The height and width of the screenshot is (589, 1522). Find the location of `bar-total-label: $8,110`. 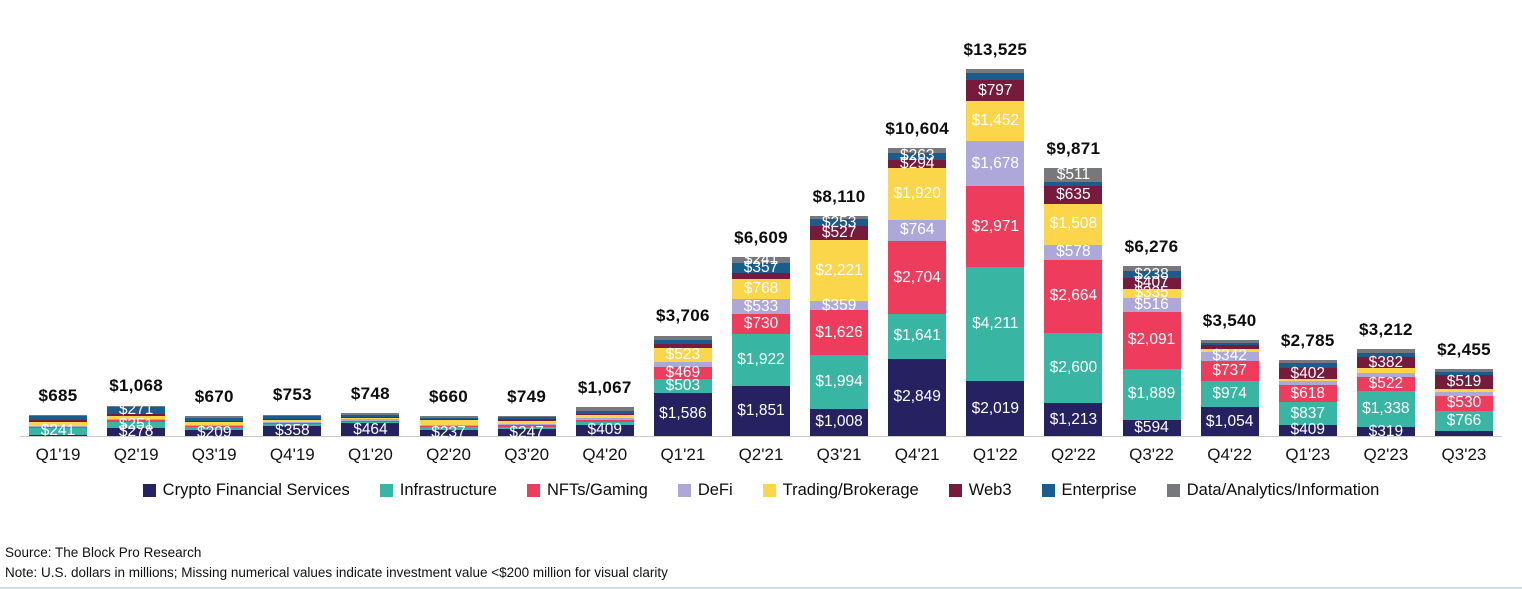

bar-total-label: $8,110 is located at coordinates (839, 196).